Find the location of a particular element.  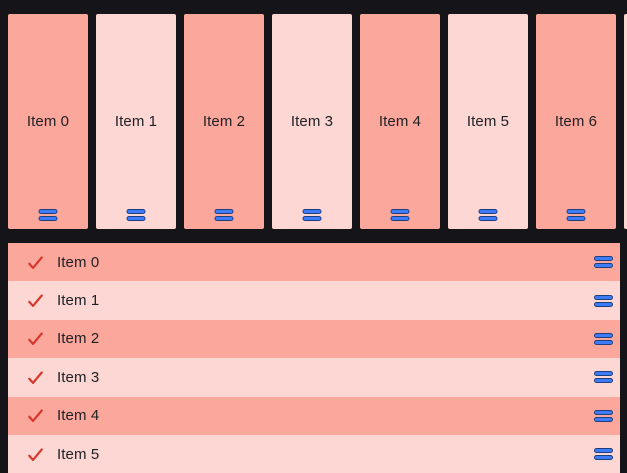

list-item-label: Item 1 is located at coordinates (78, 301).